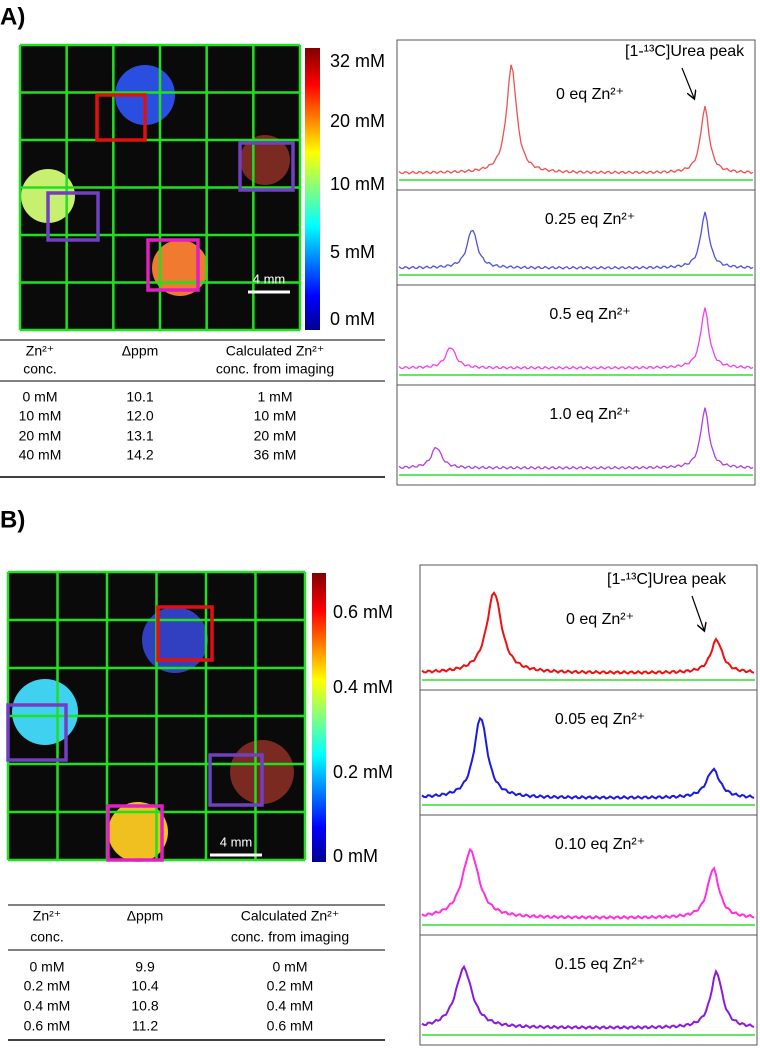 The height and width of the screenshot is (1050, 760). What do you see at coordinates (139, 455) in the screenshot?
I see `table-cell: 14.2` at bounding box center [139, 455].